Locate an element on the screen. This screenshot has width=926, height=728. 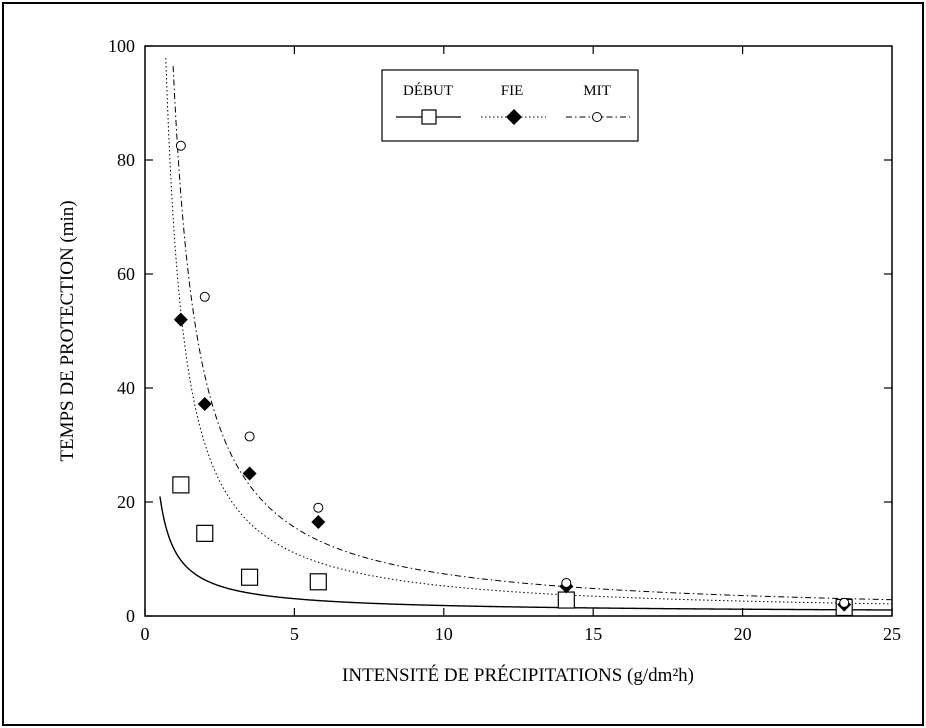
legend-label-mit: MIT is located at coordinates (597, 91).